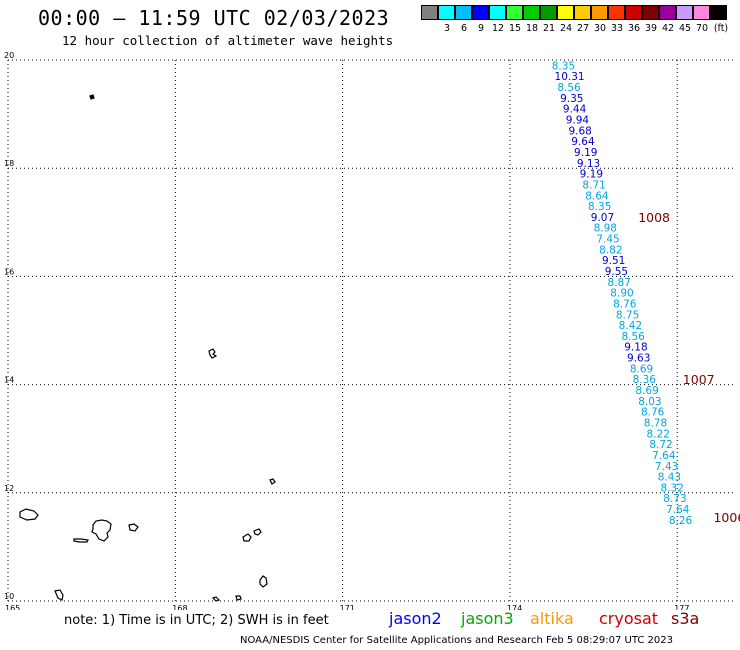  What do you see at coordinates (552, 618) in the screenshot?
I see `legend-altika: altika` at bounding box center [552, 618].